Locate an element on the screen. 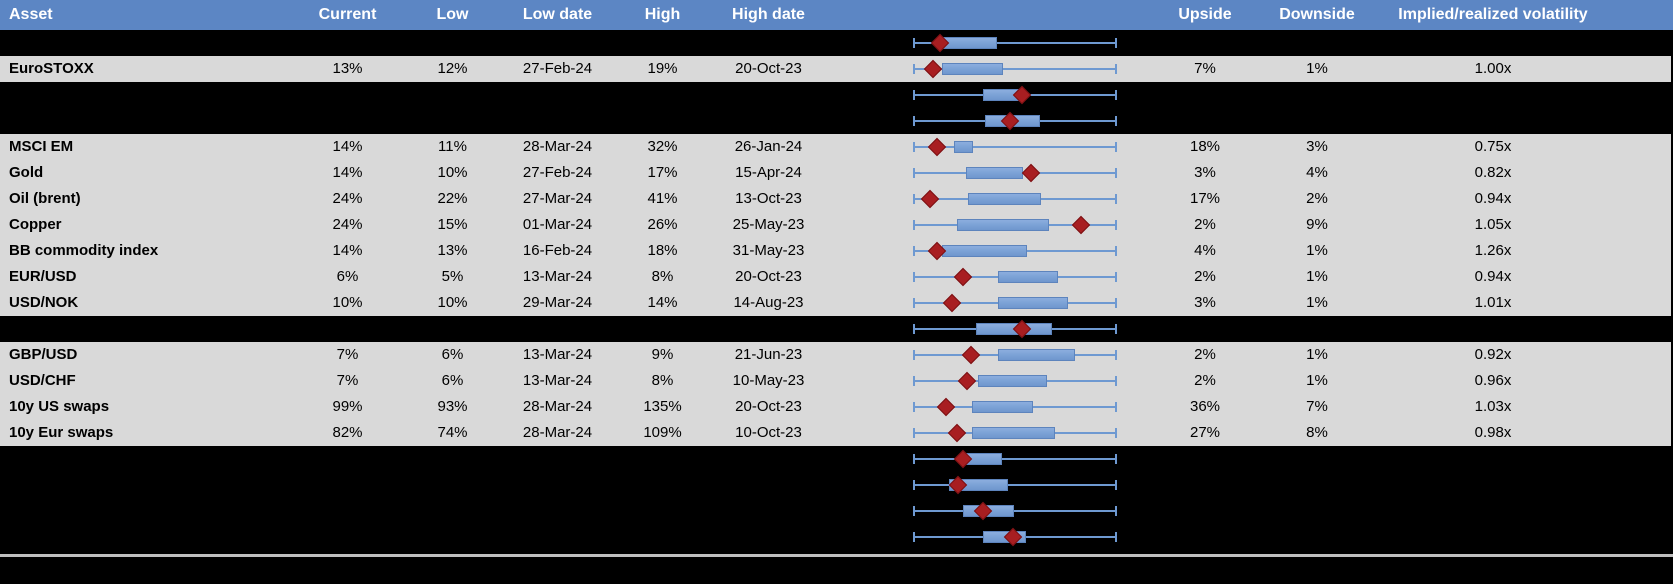 This screenshot has width=1673, height=584. cell-current: 6% is located at coordinates (347, 276).